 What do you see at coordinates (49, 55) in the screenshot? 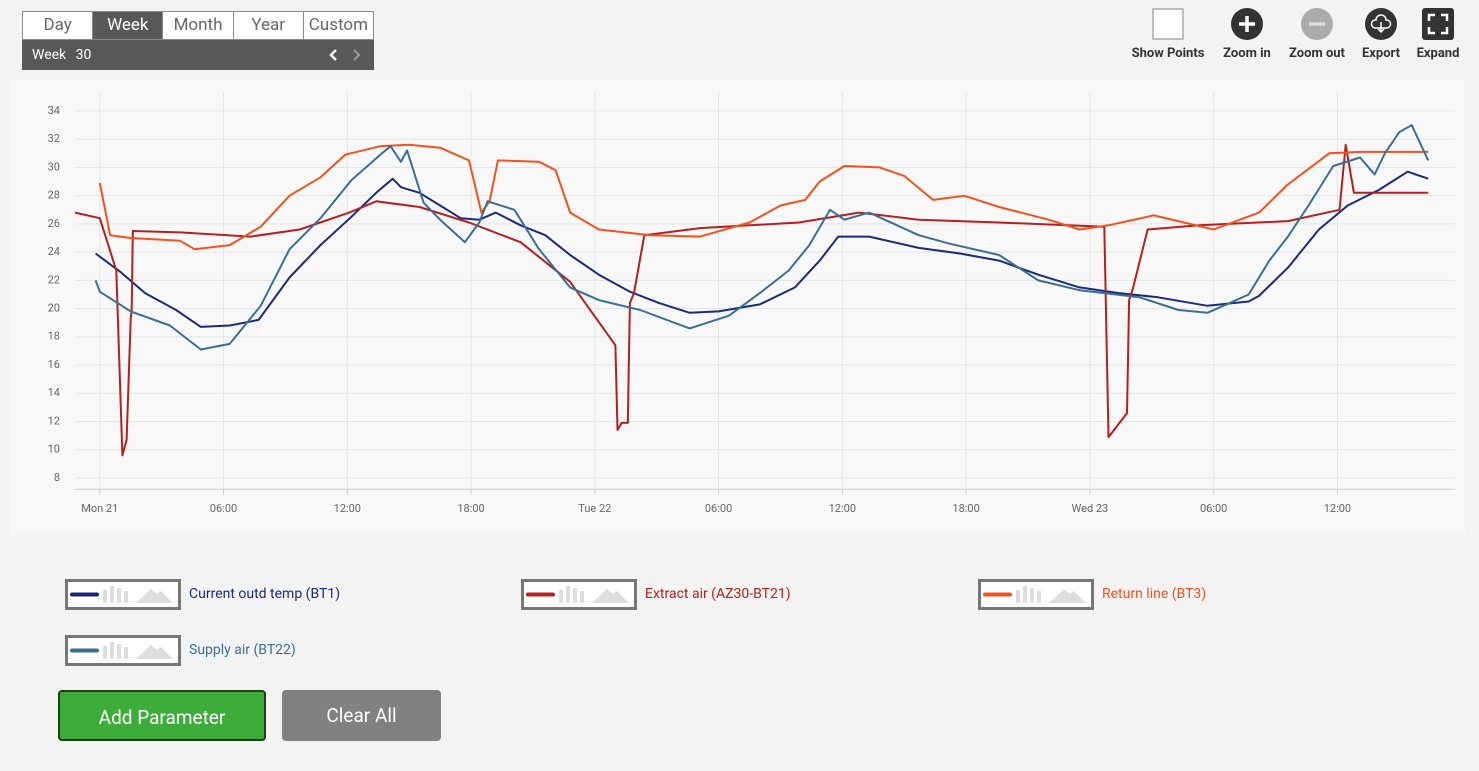
I see `period-label: Week` at bounding box center [49, 55].